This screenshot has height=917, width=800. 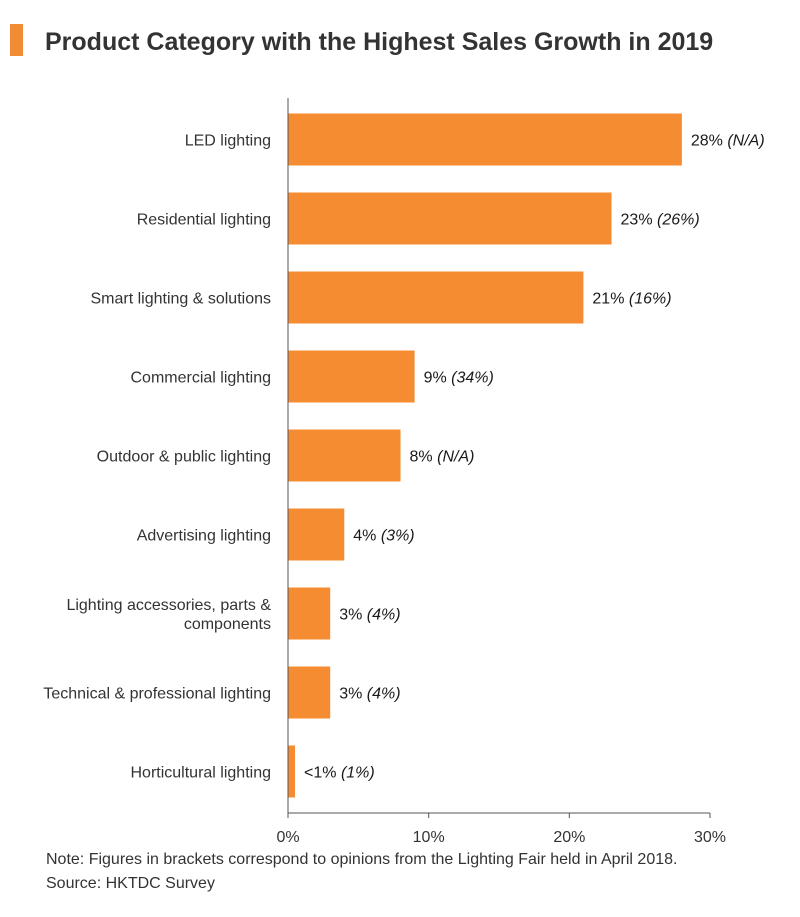 I want to click on value-label: 21% (16%), so click(x=631, y=299).